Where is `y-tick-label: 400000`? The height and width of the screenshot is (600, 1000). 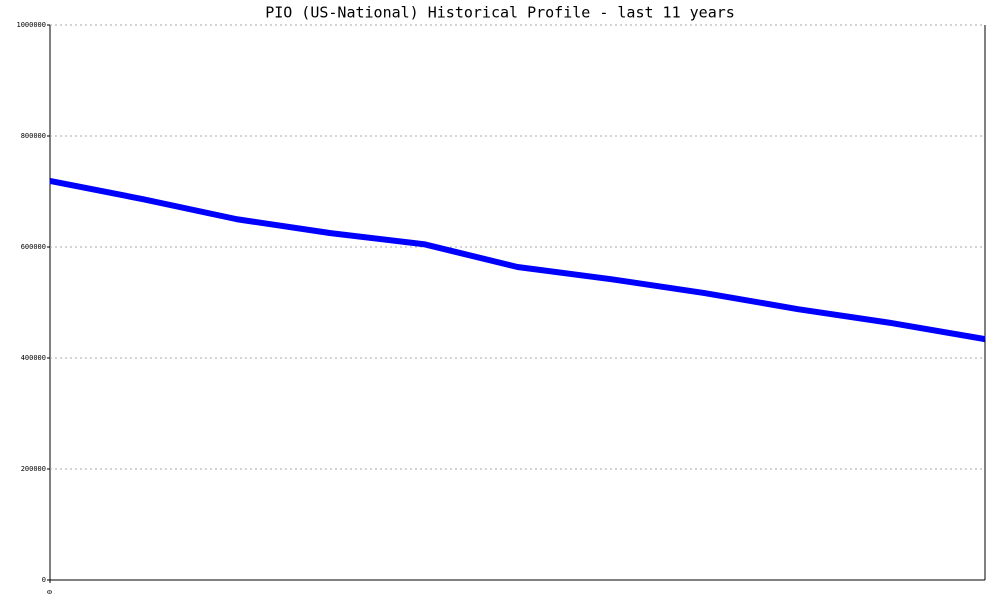
y-tick-label: 400000 is located at coordinates (33, 358).